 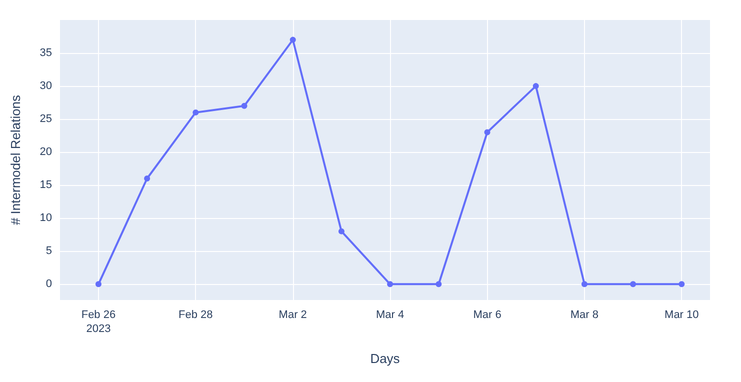 I want to click on x-tick-label: Mar 8, so click(x=584, y=315).